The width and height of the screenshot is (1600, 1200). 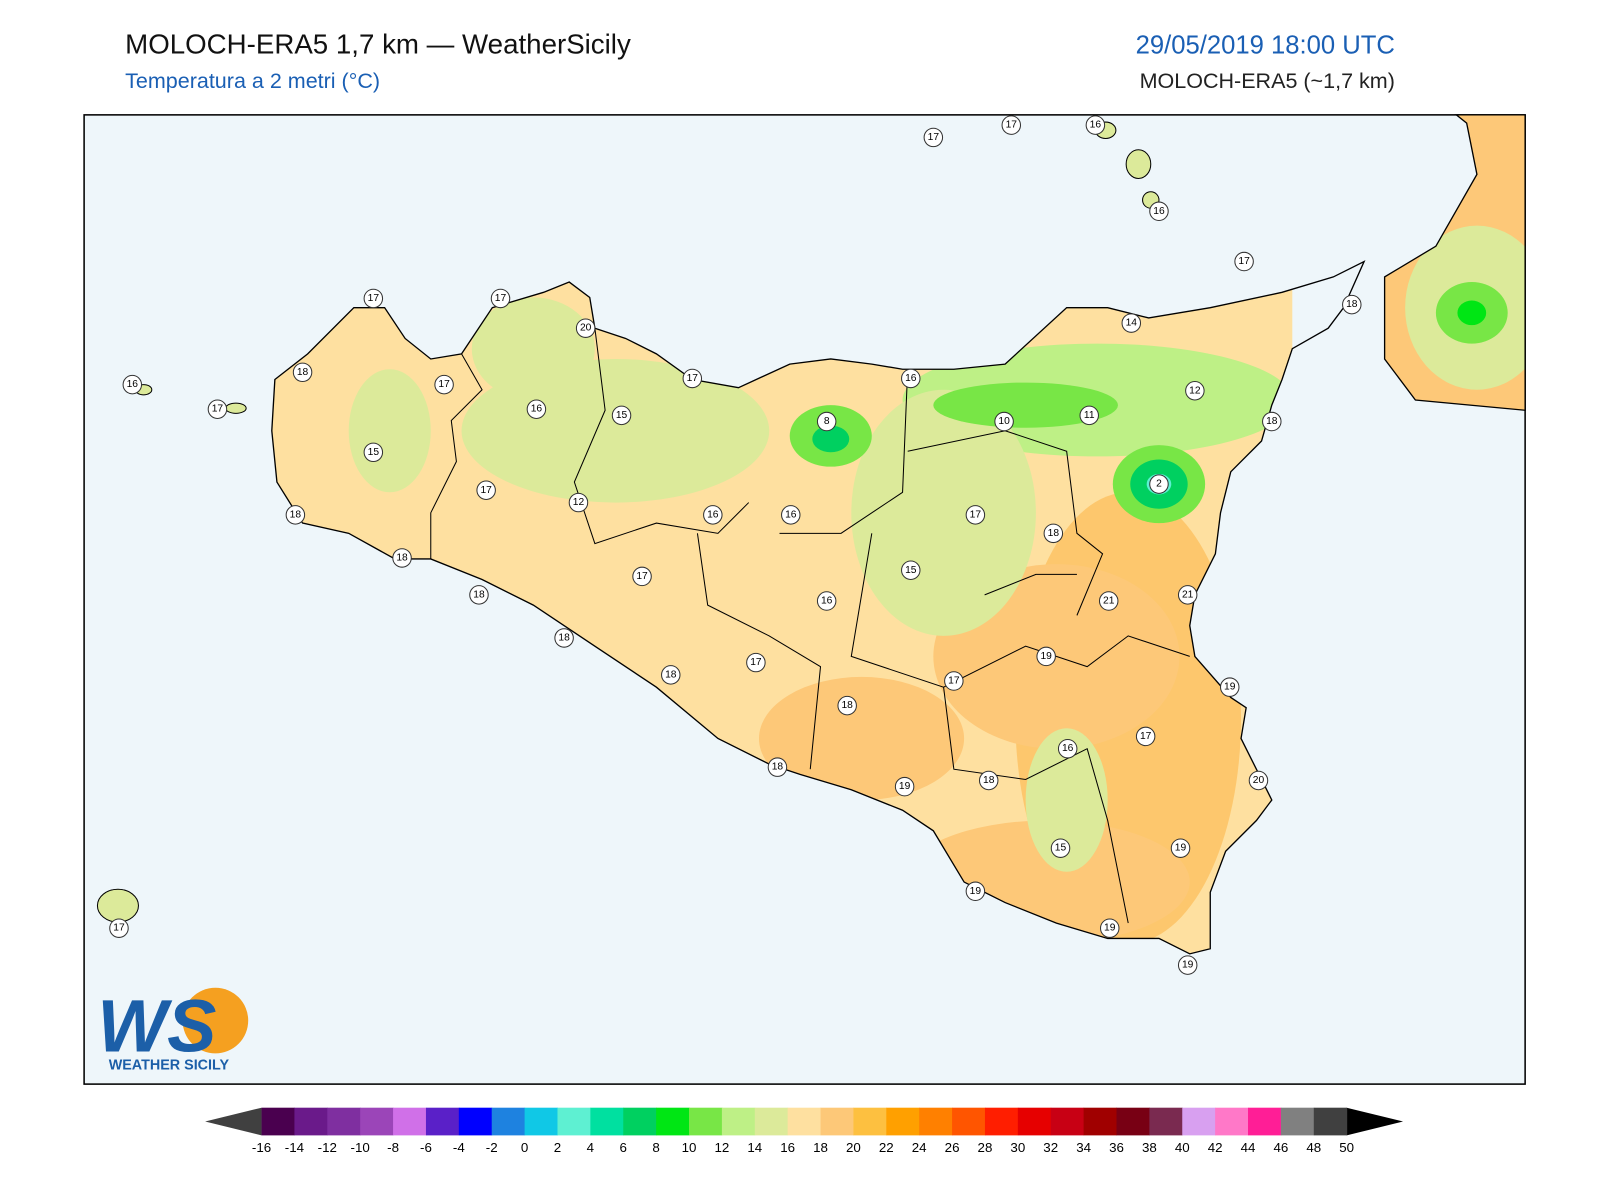 What do you see at coordinates (1116, 1147) in the screenshot?
I see `colorbar-tick-label: 36` at bounding box center [1116, 1147].